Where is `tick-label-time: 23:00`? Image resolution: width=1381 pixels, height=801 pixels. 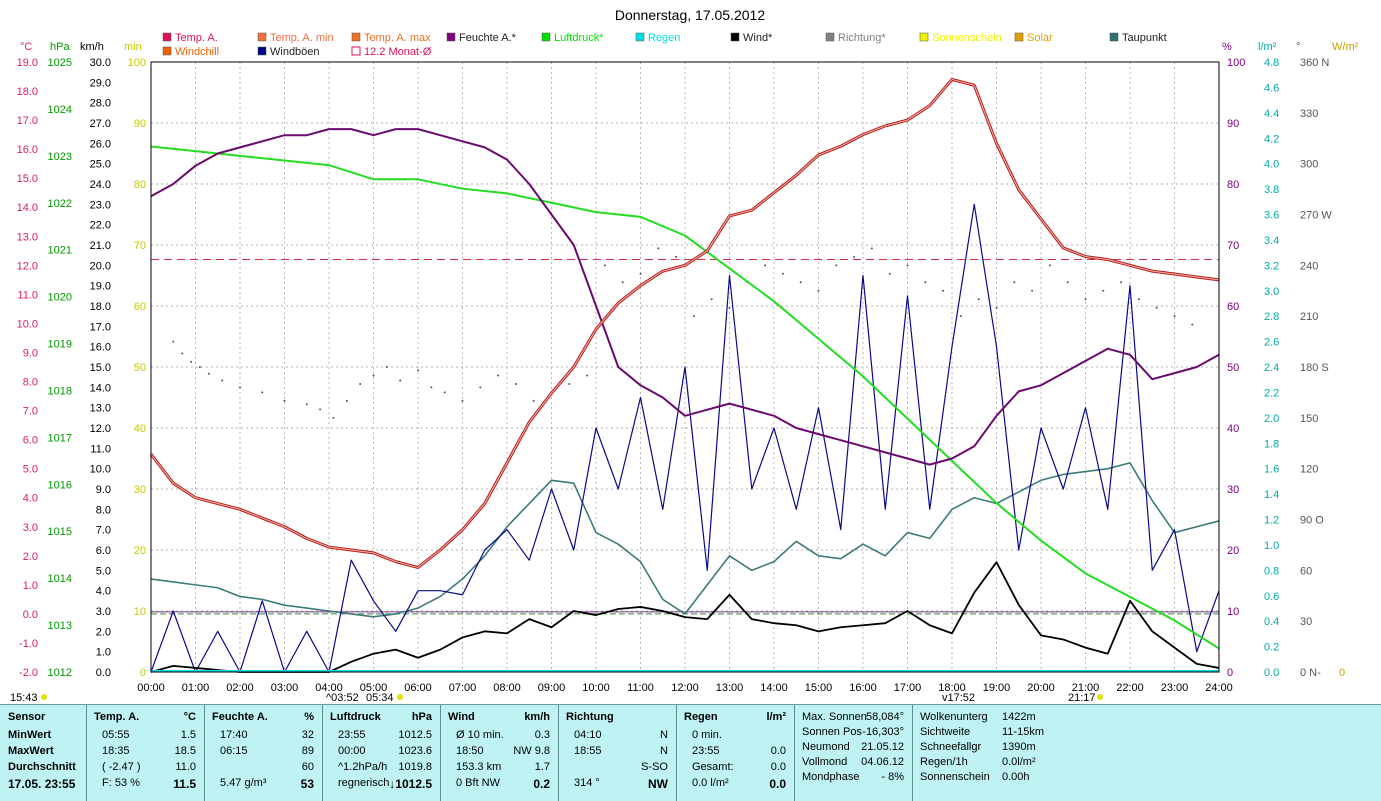
tick-label-time: 23:00 is located at coordinates (1175, 688).